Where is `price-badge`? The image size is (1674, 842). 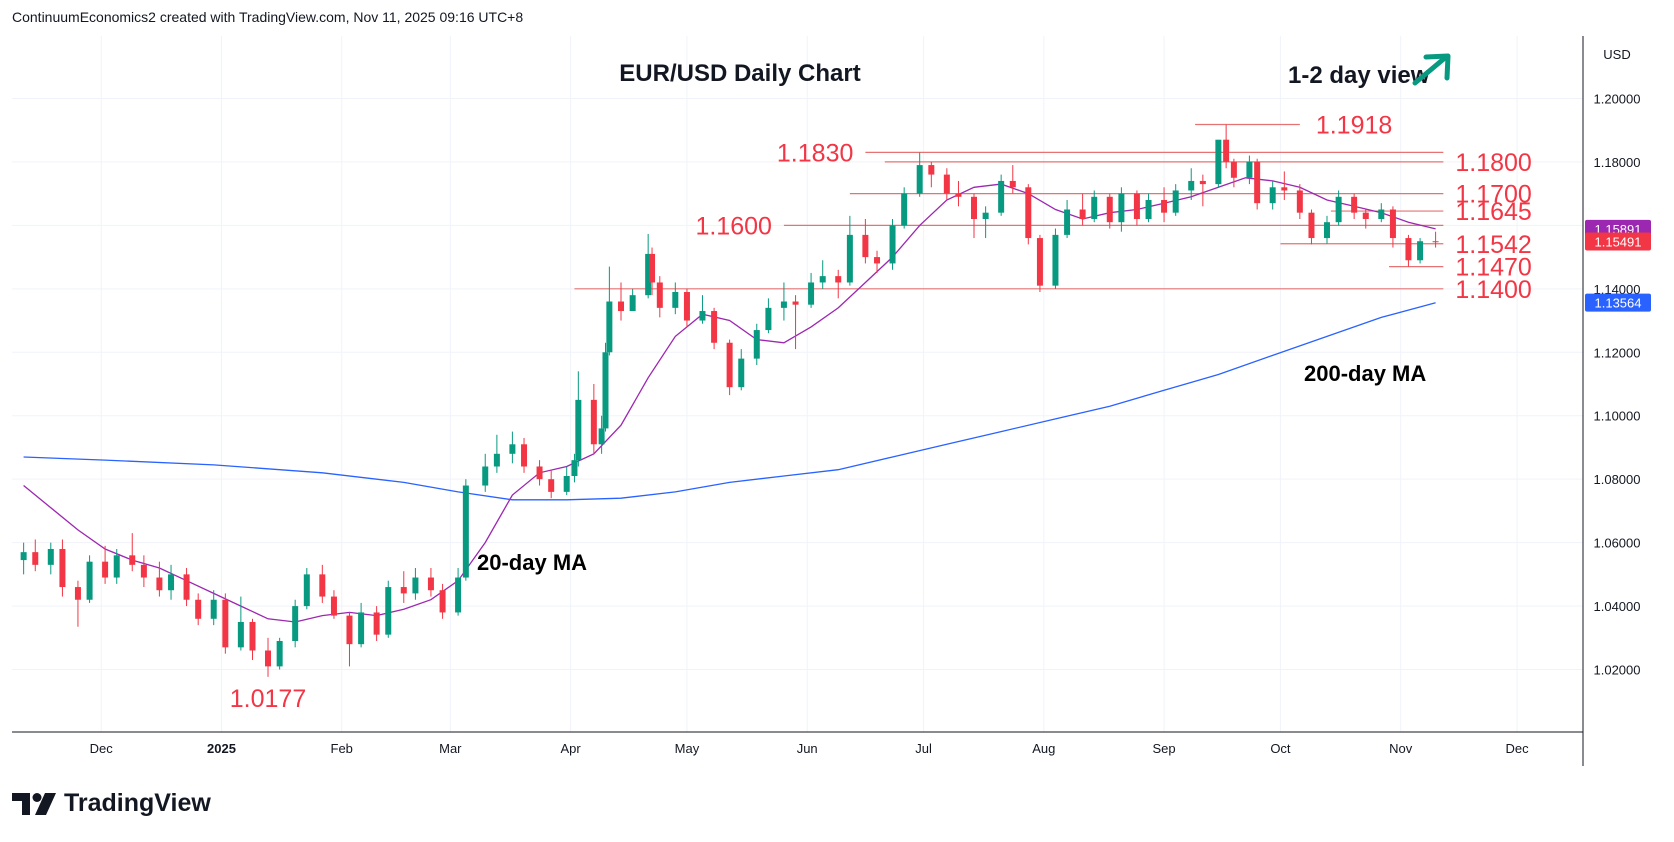
price-badge is located at coordinates (1618, 302).